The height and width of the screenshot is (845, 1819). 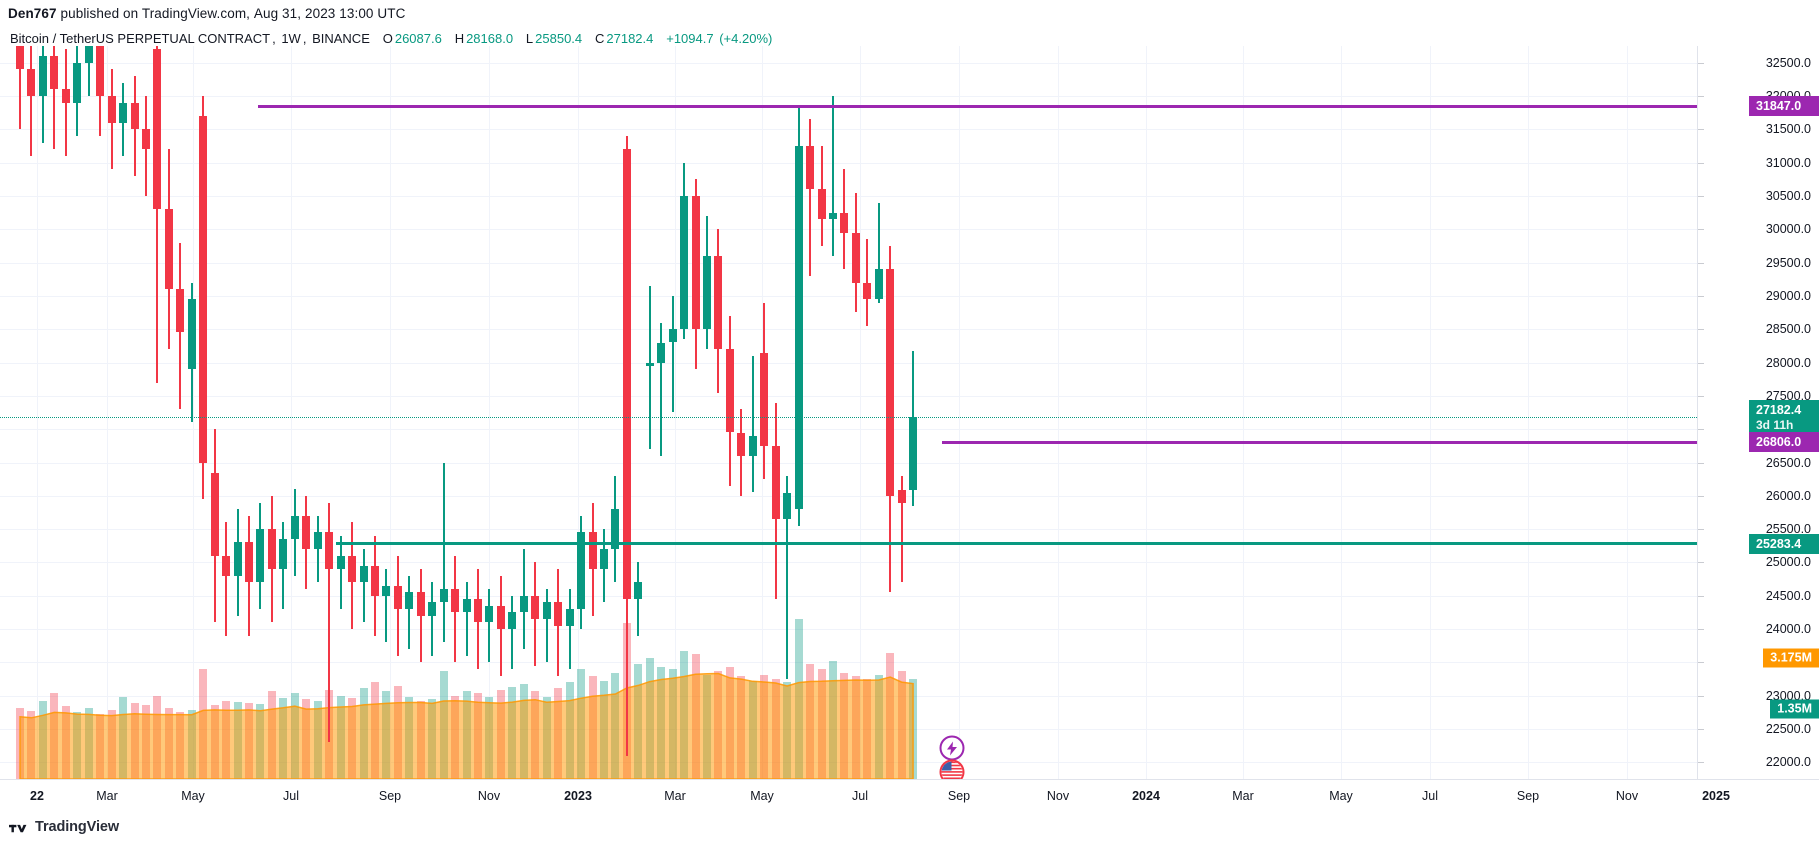 What do you see at coordinates (1319, 442) in the screenshot?
I see `mid-resistance-line` at bounding box center [1319, 442].